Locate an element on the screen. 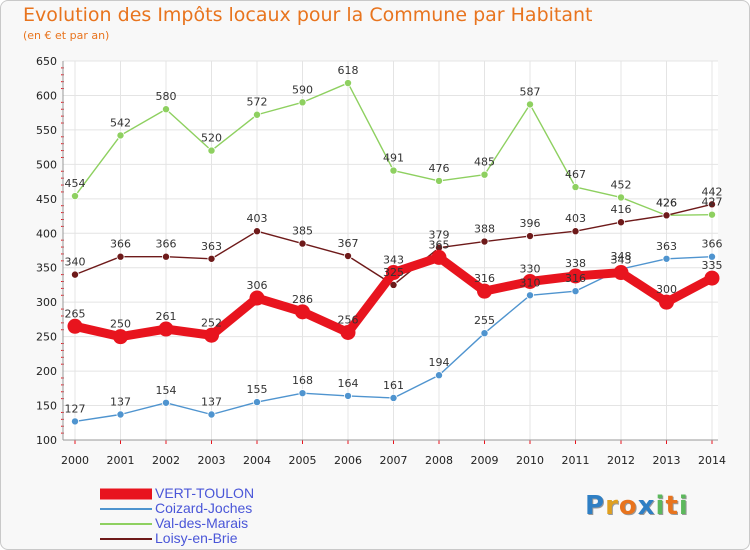 The height and width of the screenshot is (550, 750). data-label-vert-toulon: 306 is located at coordinates (257, 285).